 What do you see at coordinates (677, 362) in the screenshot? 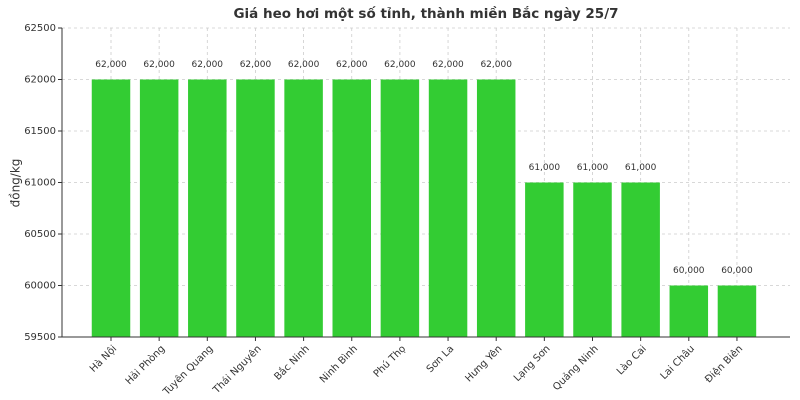
I see `x-tick-label: Lai Châu` at bounding box center [677, 362].